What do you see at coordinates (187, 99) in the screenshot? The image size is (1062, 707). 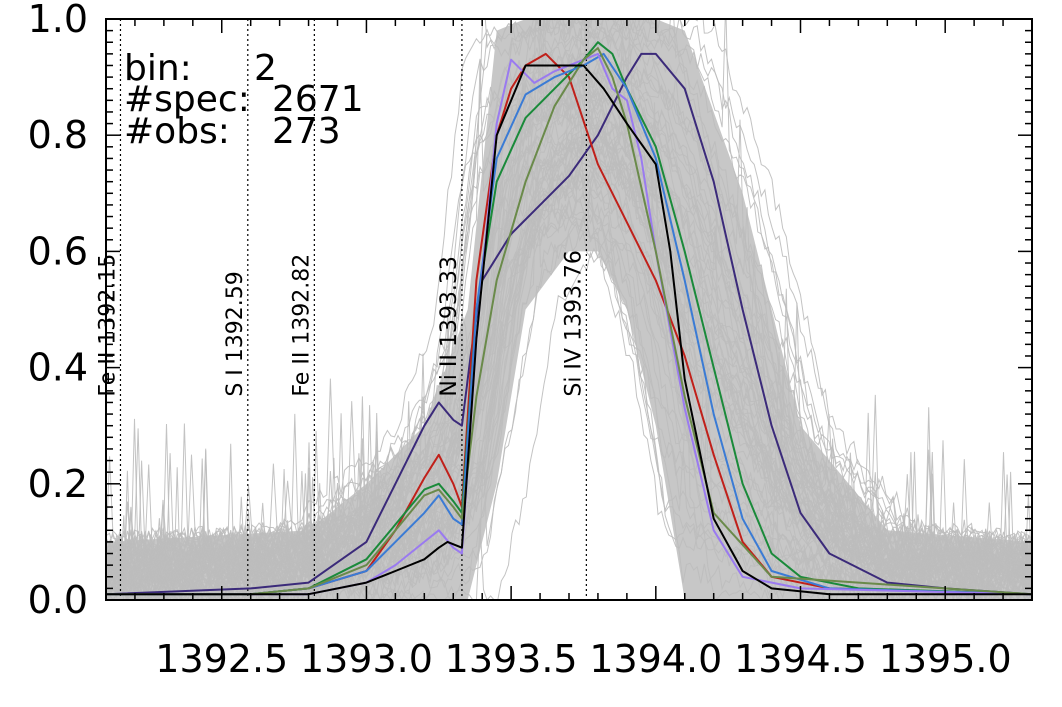 I see `spec-label: #spec:` at bounding box center [187, 99].